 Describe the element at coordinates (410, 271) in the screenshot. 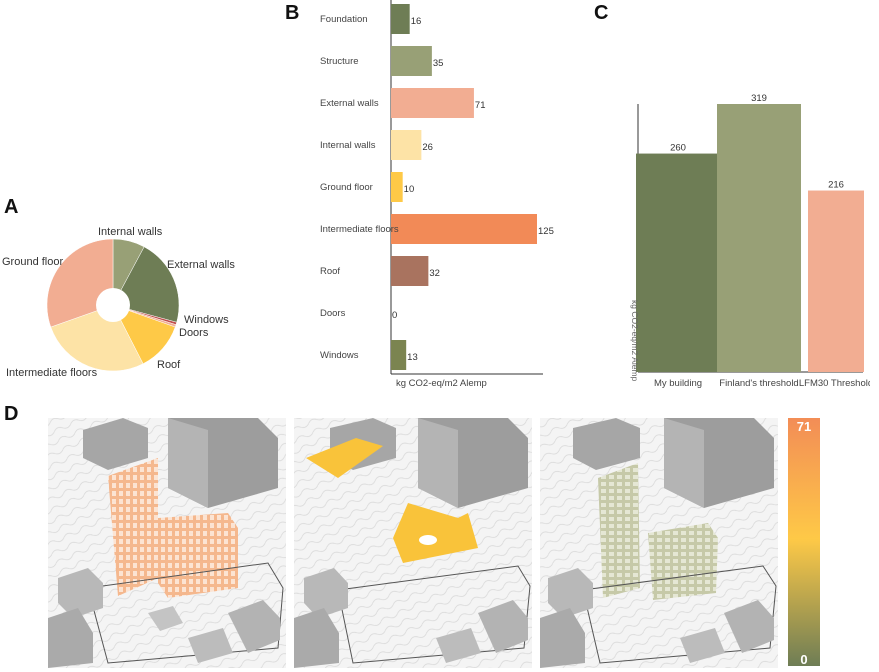

I see `bar-roof` at that location.